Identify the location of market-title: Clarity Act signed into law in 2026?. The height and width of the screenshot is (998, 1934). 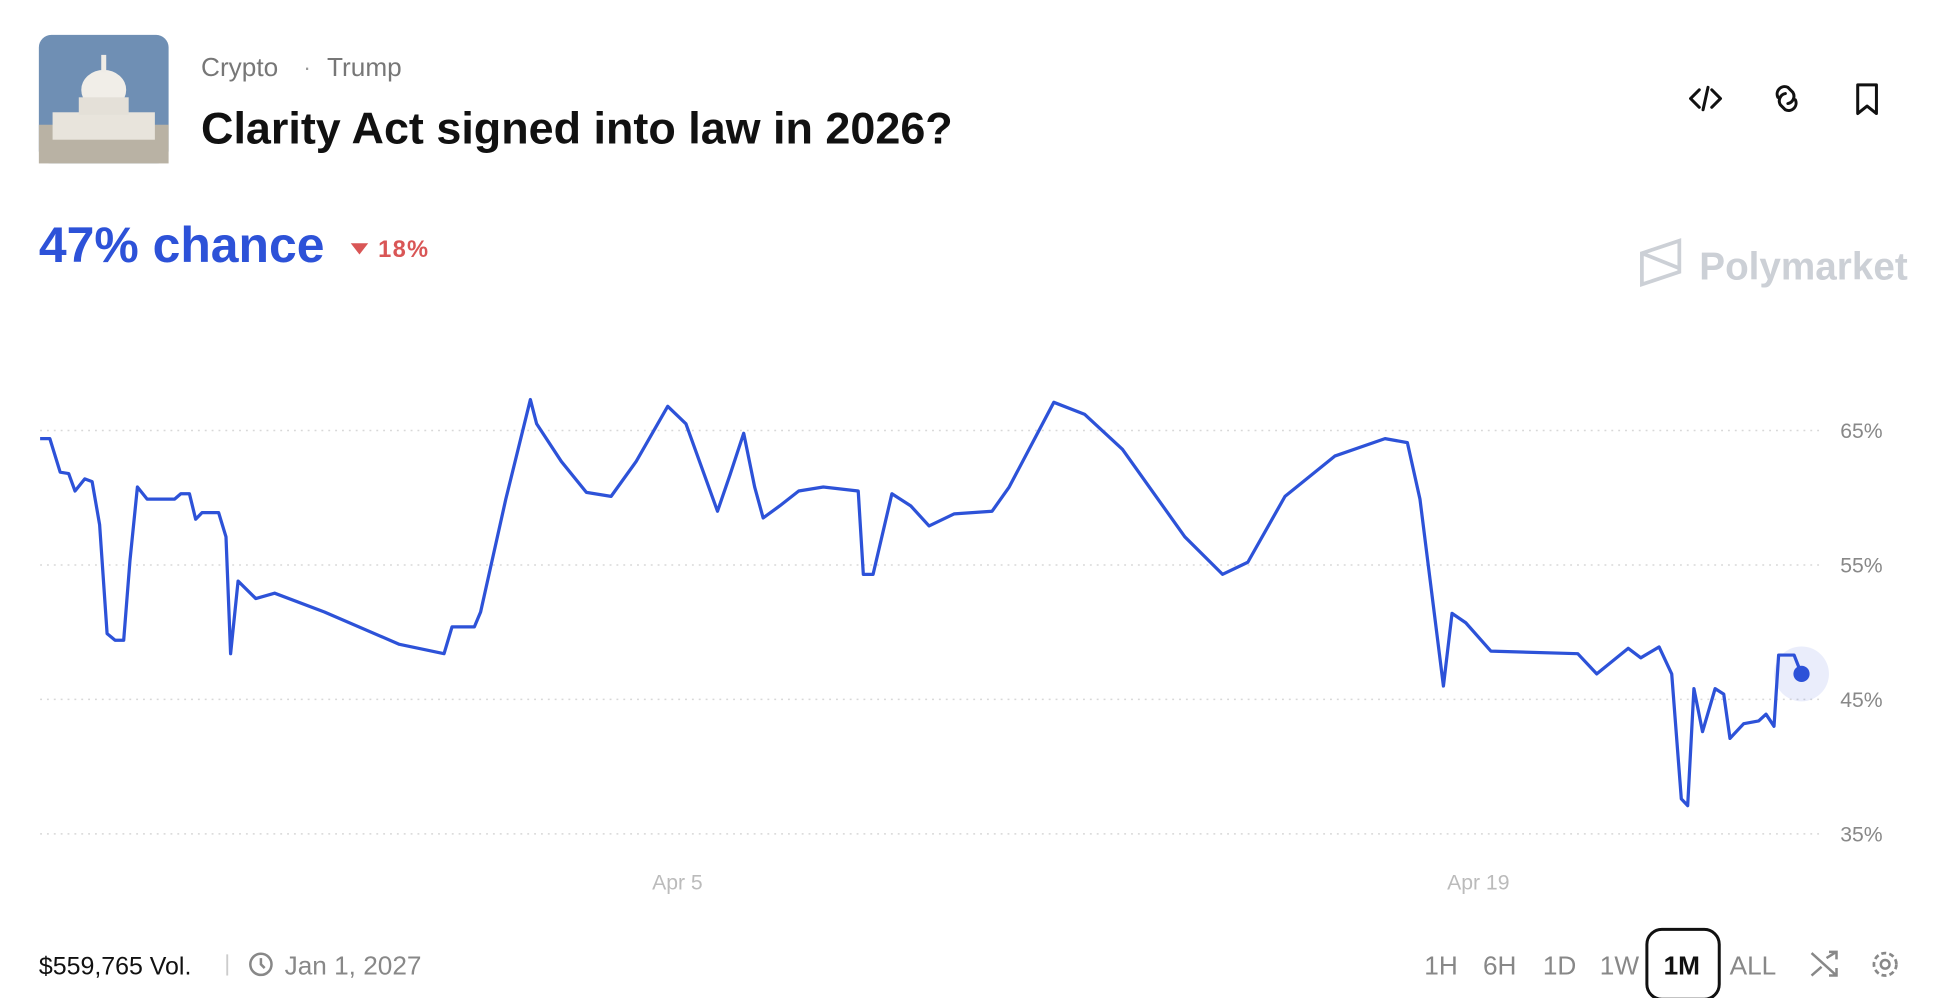
(577, 127).